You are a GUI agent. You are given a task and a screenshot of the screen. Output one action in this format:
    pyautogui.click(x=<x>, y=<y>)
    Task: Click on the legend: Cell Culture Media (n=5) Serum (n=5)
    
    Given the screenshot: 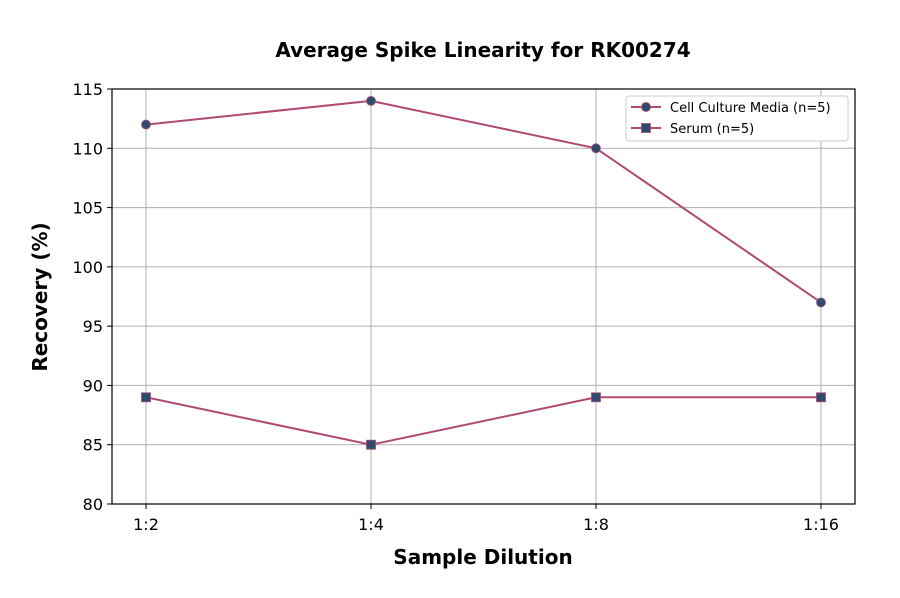 What is the action you would take?
    pyautogui.click(x=737, y=118)
    